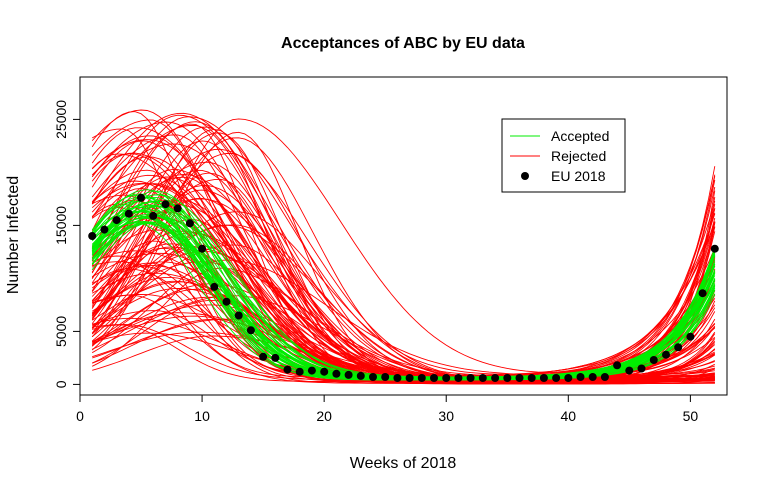 Image resolution: width=768 pixels, height=492 pixels. What do you see at coordinates (403, 43) in the screenshot?
I see `chart-title: Acceptances of ABC by EU data` at bounding box center [403, 43].